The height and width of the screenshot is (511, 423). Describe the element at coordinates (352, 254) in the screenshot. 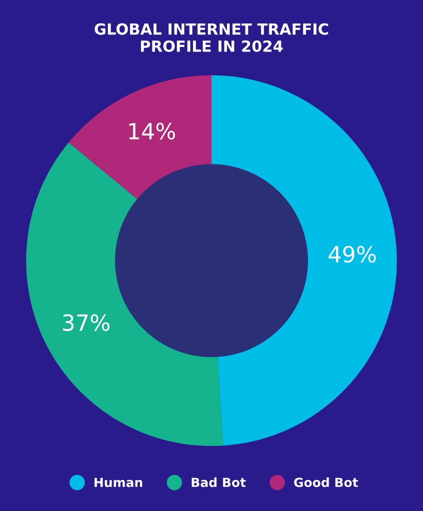

I see `data-label: 49%` at that location.